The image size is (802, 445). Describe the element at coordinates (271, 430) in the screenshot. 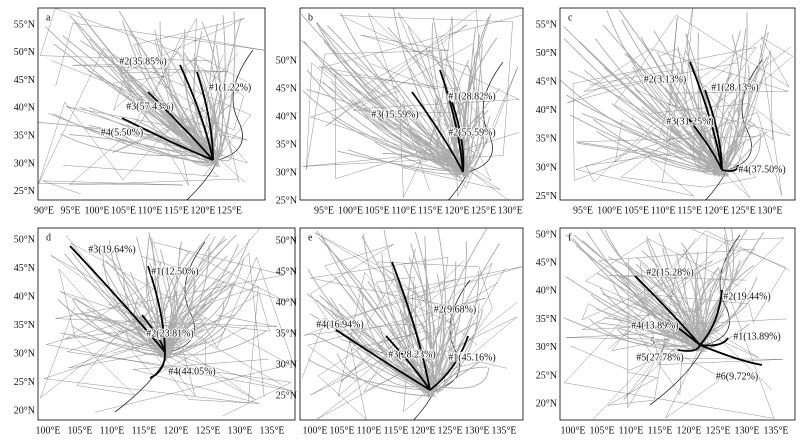

I see `x-tick-label: 135°E` at that location.